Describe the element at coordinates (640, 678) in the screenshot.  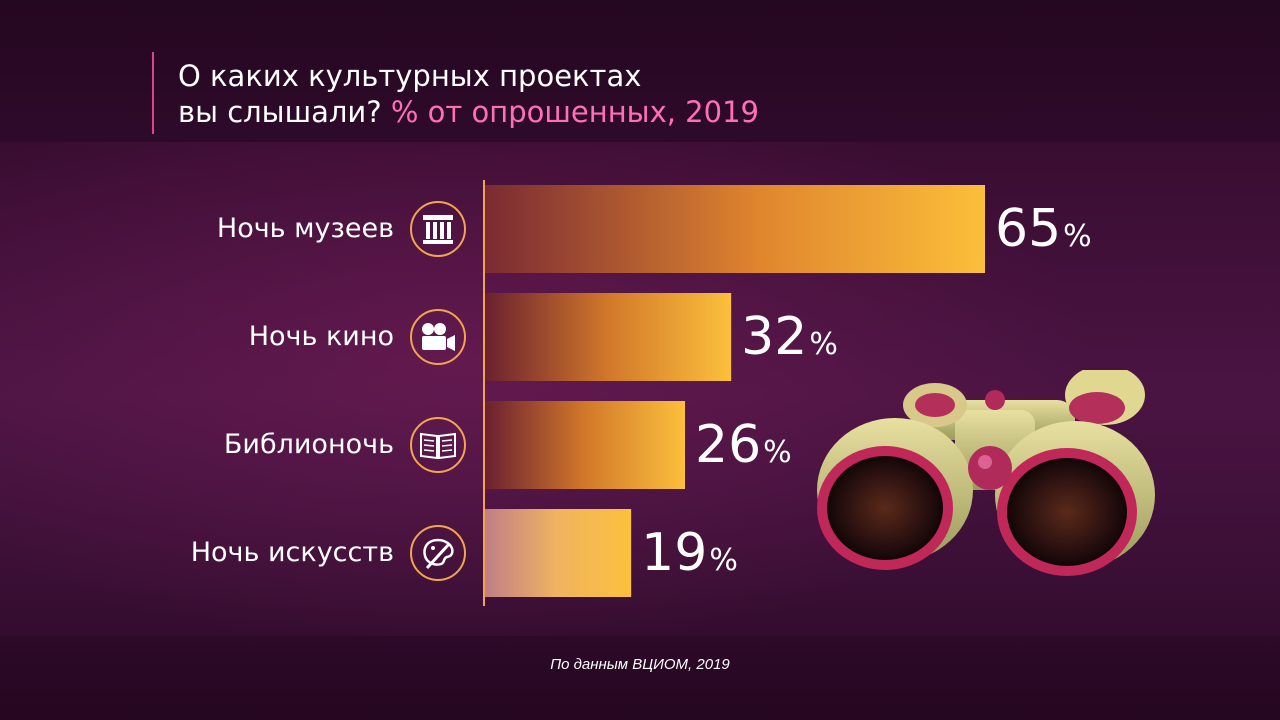
I see `footer-band` at that location.